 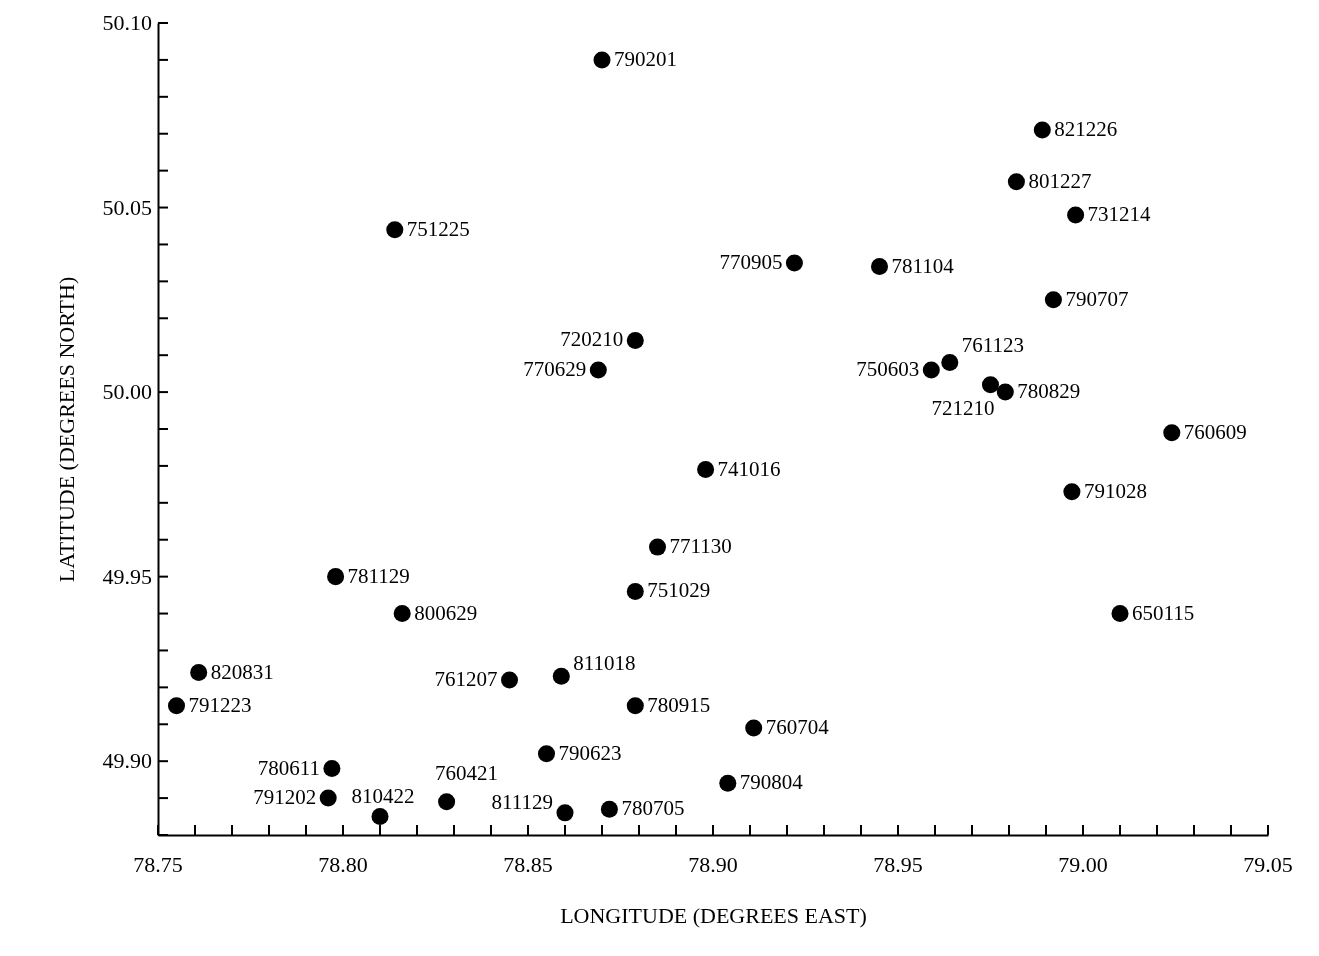 What do you see at coordinates (653, 808) in the screenshot?
I see `annotation: 780705` at bounding box center [653, 808].